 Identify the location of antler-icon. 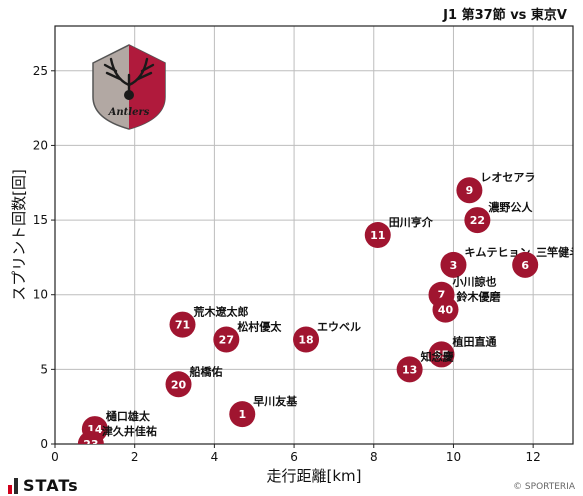
(129, 78).